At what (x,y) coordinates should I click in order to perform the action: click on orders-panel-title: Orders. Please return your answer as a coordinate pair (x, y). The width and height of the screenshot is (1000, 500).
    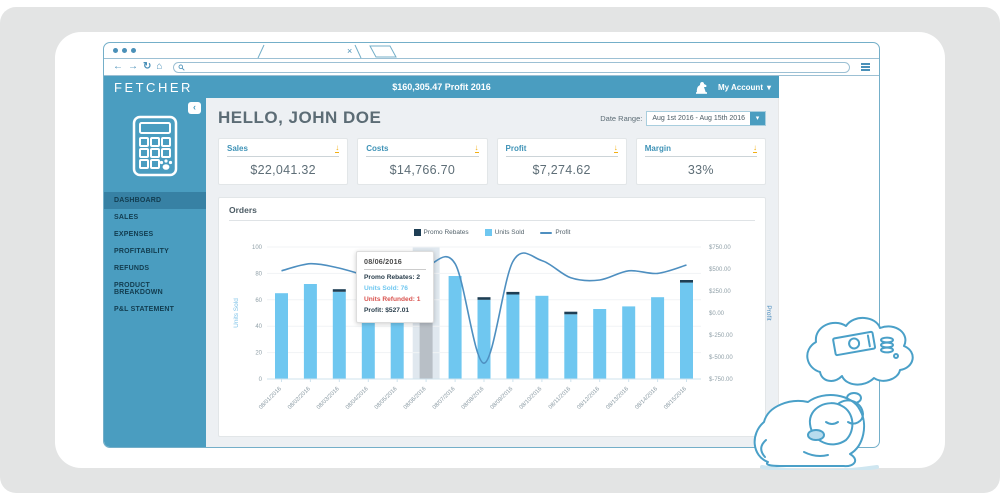
    Looking at the image, I should click on (243, 210).